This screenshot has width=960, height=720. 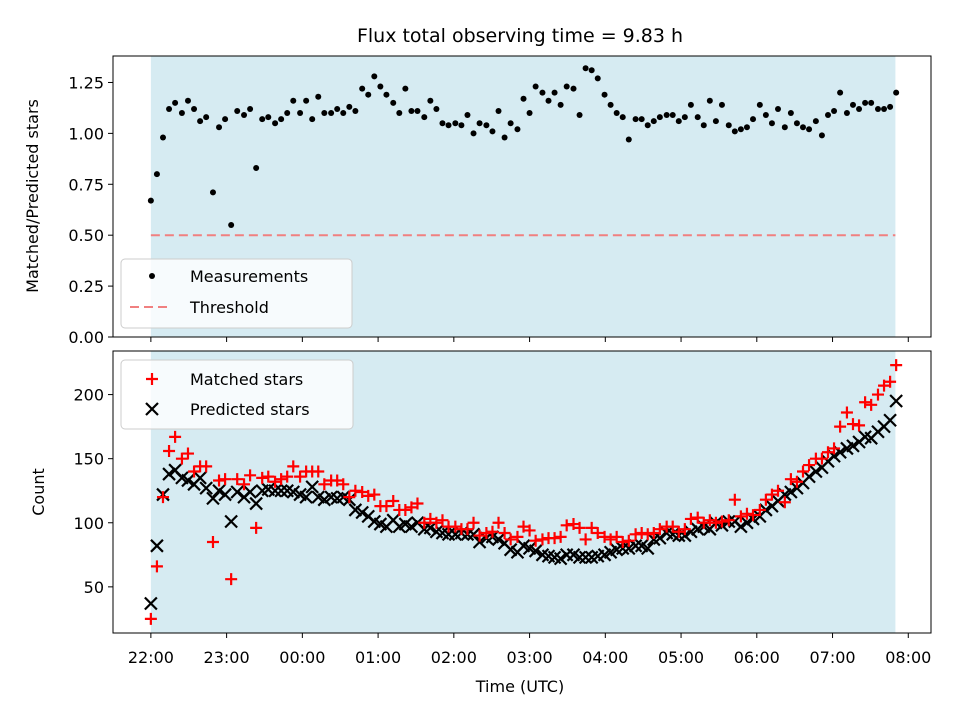 I want to click on bottom-y-tick-label: 50, so click(x=94, y=587).